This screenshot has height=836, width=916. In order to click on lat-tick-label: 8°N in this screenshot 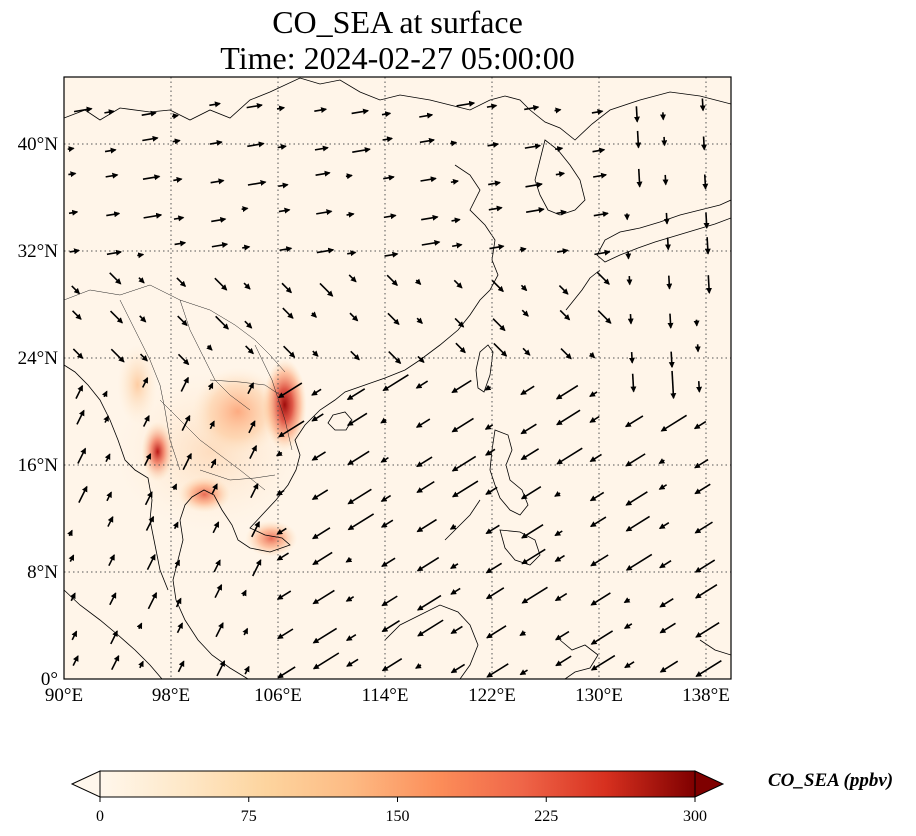, I will do `click(42, 572)`.